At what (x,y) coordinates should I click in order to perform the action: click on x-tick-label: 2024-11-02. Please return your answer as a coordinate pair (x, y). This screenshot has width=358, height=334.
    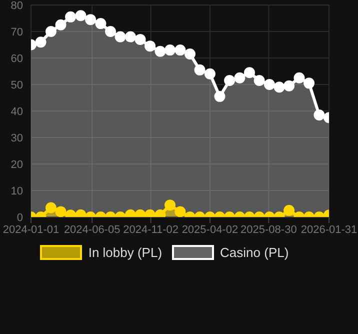
    Looking at the image, I should click on (151, 230).